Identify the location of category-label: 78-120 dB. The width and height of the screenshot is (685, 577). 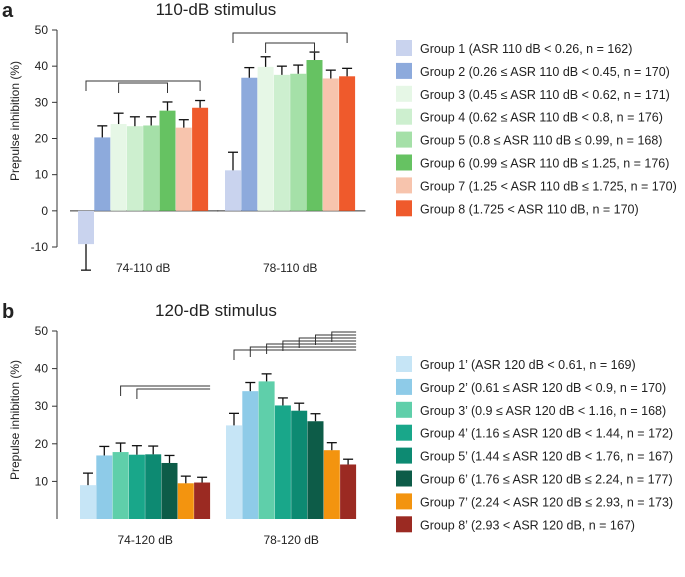
(291, 540).